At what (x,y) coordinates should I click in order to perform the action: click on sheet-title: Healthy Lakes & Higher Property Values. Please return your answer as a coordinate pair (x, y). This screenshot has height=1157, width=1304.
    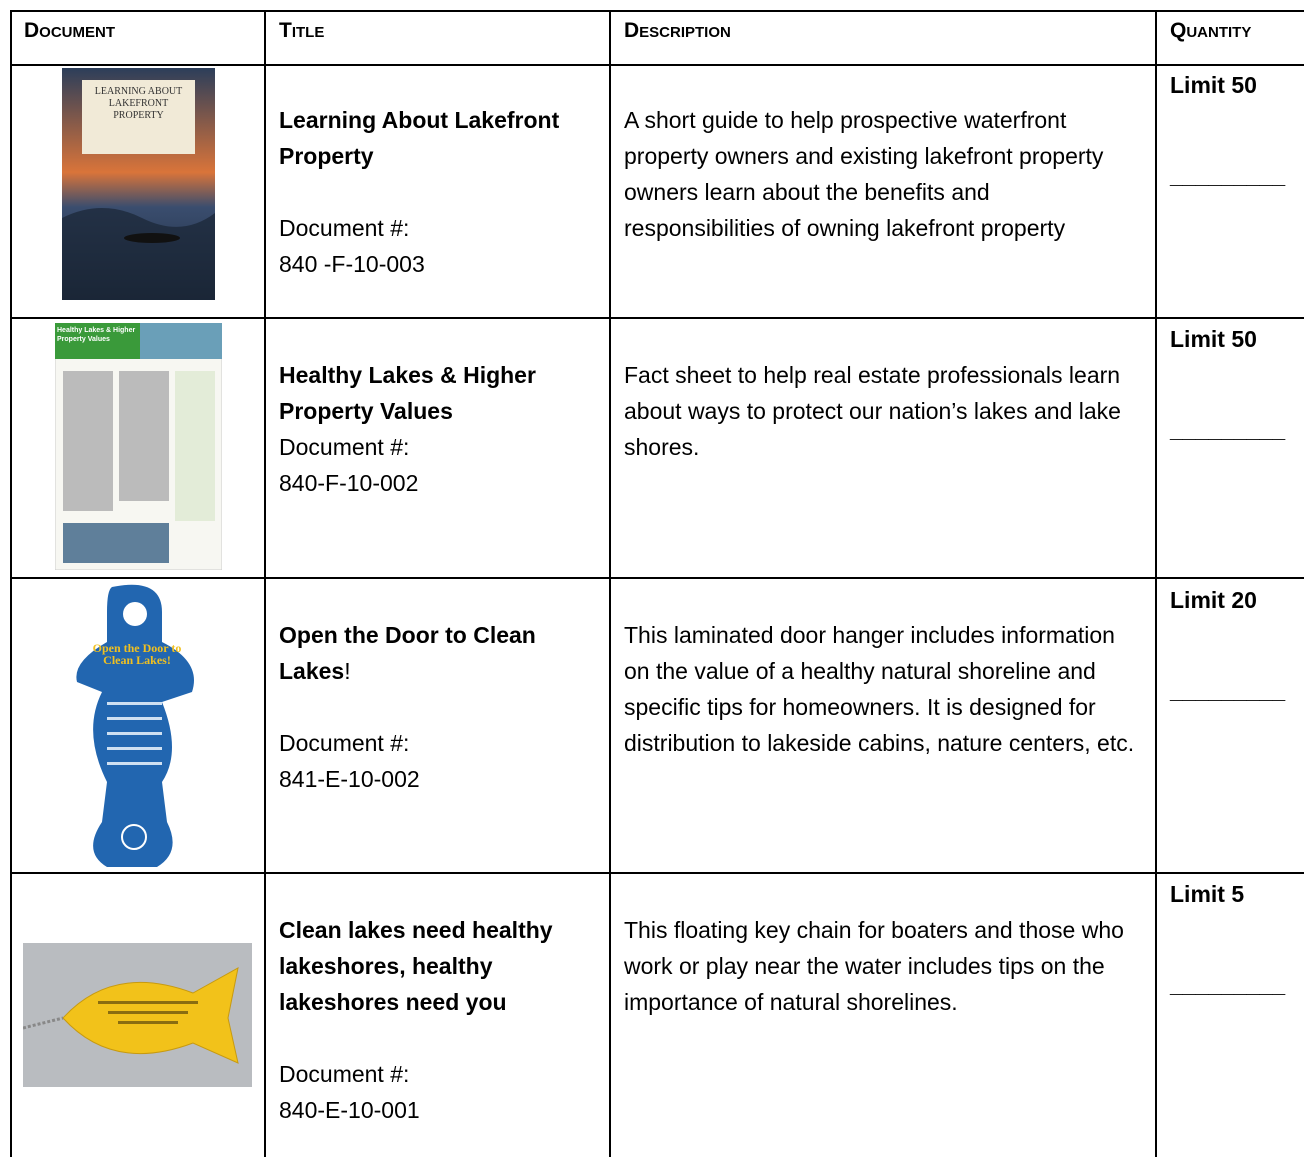
    Looking at the image, I should click on (96, 335).